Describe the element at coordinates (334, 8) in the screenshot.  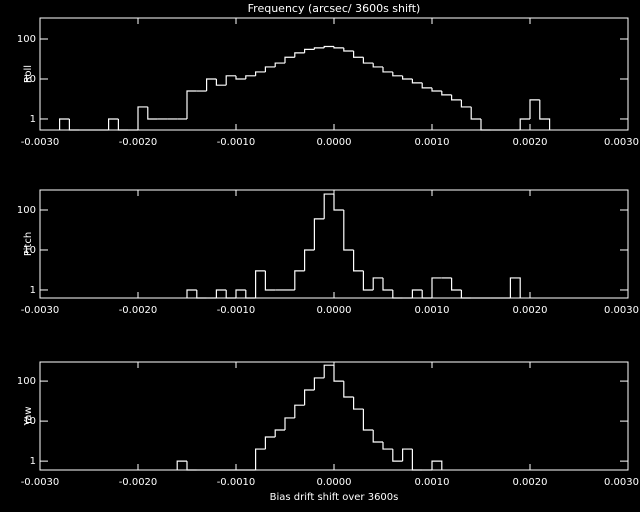
I see `chart-title: Frequency (arcsec/ 3600s shift)` at that location.